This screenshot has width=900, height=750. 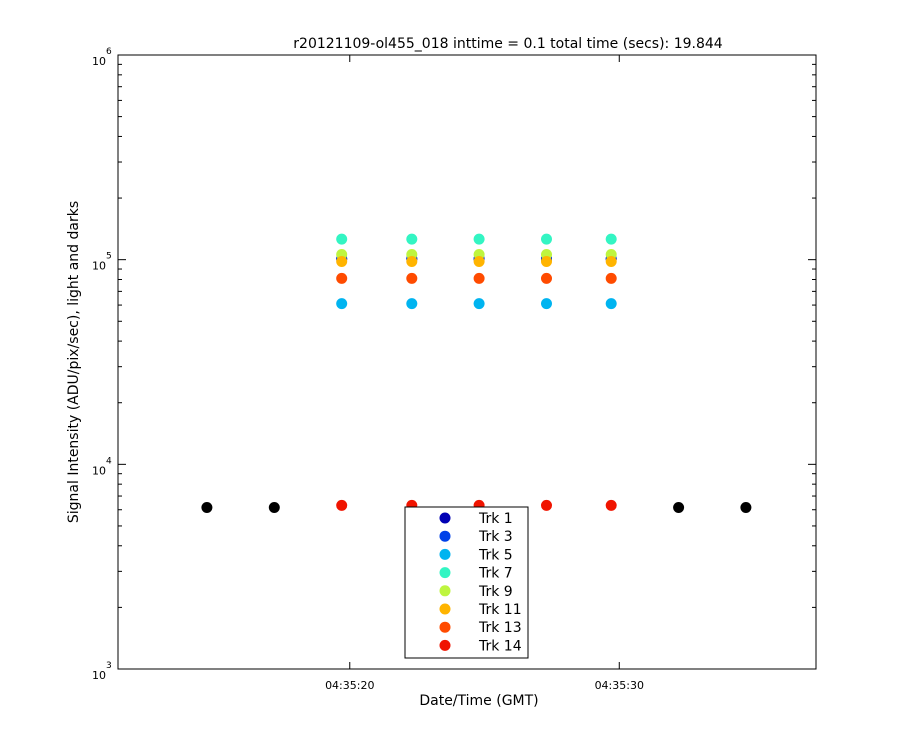 I want to click on y-tick-exponent: 5, so click(x=109, y=257).